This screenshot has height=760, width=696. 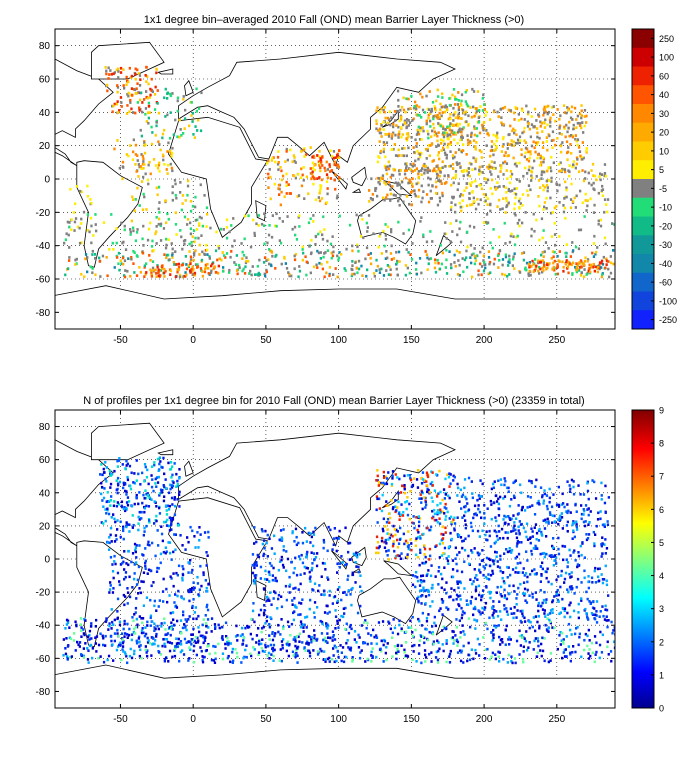 I want to click on bl-thickness-landmass, so click(x=165, y=71).